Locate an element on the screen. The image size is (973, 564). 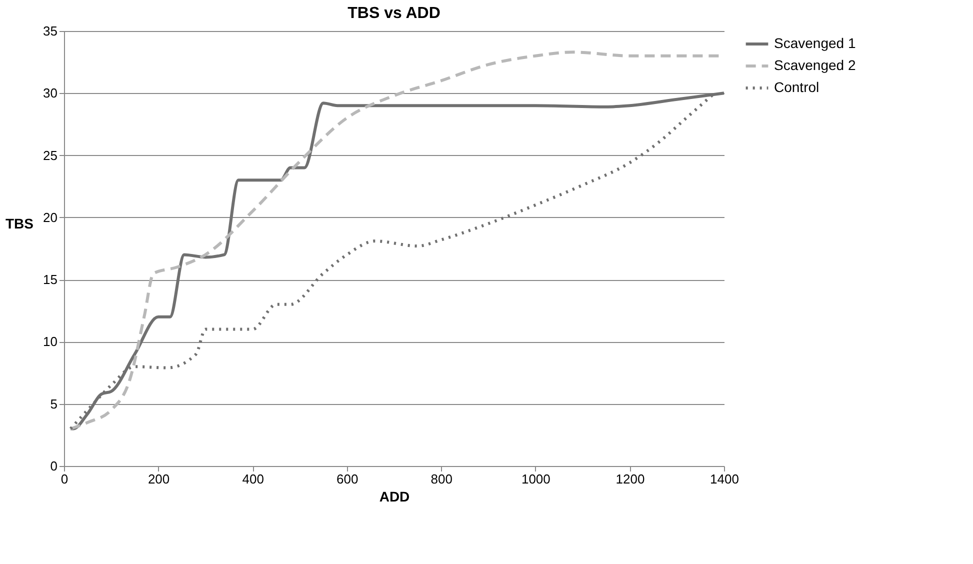
y-tick-label: 35 is located at coordinates (50, 31).